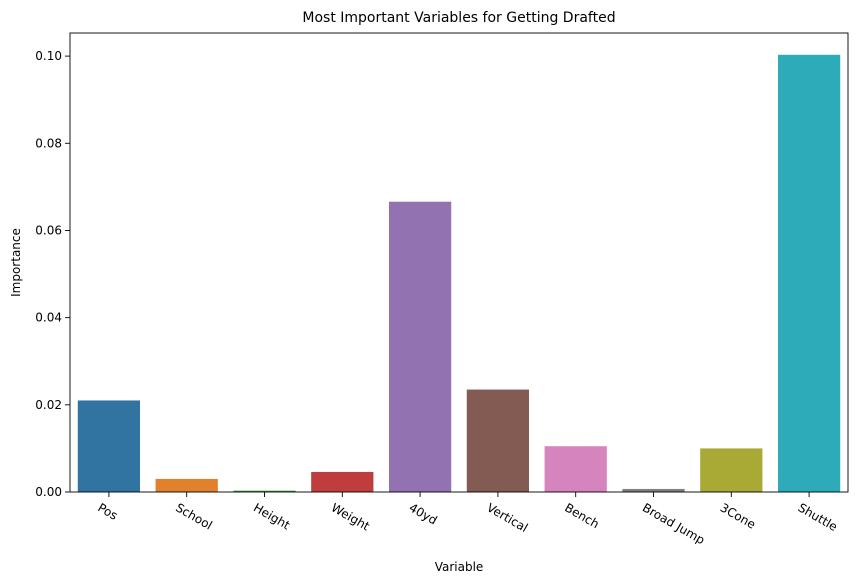 The image size is (855, 584). Describe the element at coordinates (48, 405) in the screenshot. I see `y-tick-label: 0.02` at that location.